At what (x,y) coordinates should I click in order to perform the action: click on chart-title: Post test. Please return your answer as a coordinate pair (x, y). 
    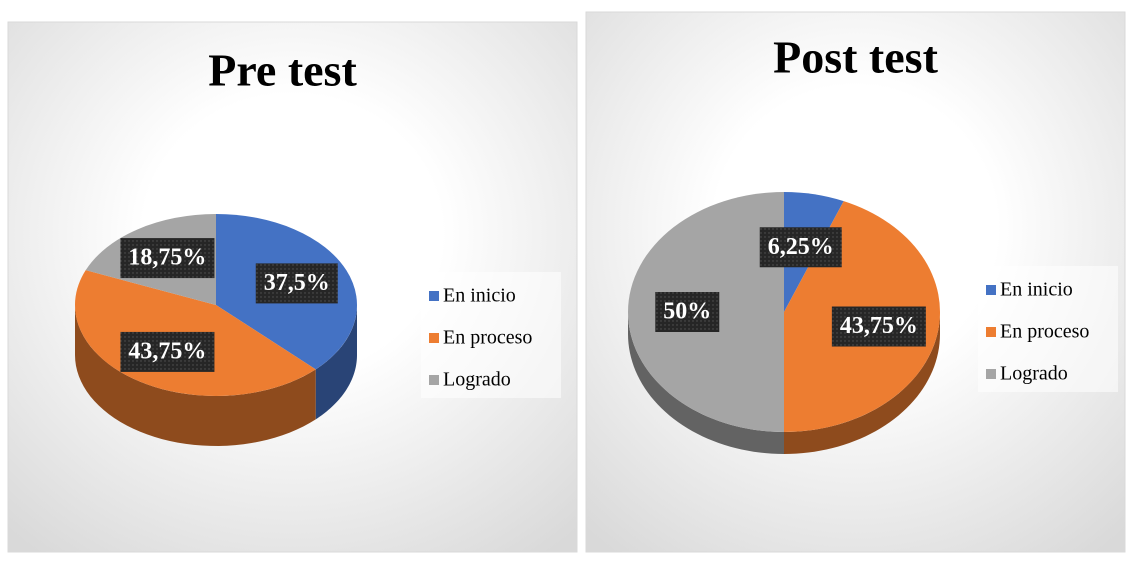
    Looking at the image, I should click on (855, 57).